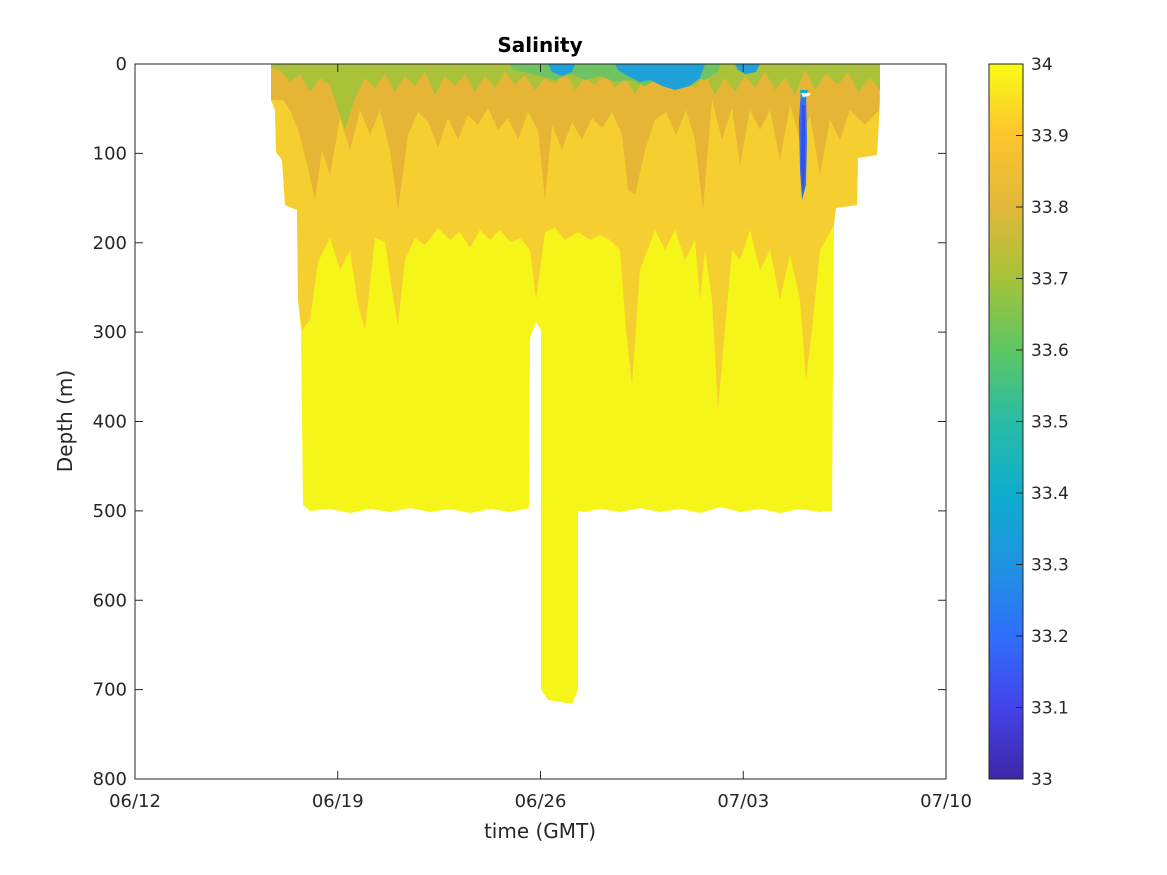 The height and width of the screenshot is (875, 1167). Describe the element at coordinates (539, 45) in the screenshot. I see `chart-title: Salinity` at that location.